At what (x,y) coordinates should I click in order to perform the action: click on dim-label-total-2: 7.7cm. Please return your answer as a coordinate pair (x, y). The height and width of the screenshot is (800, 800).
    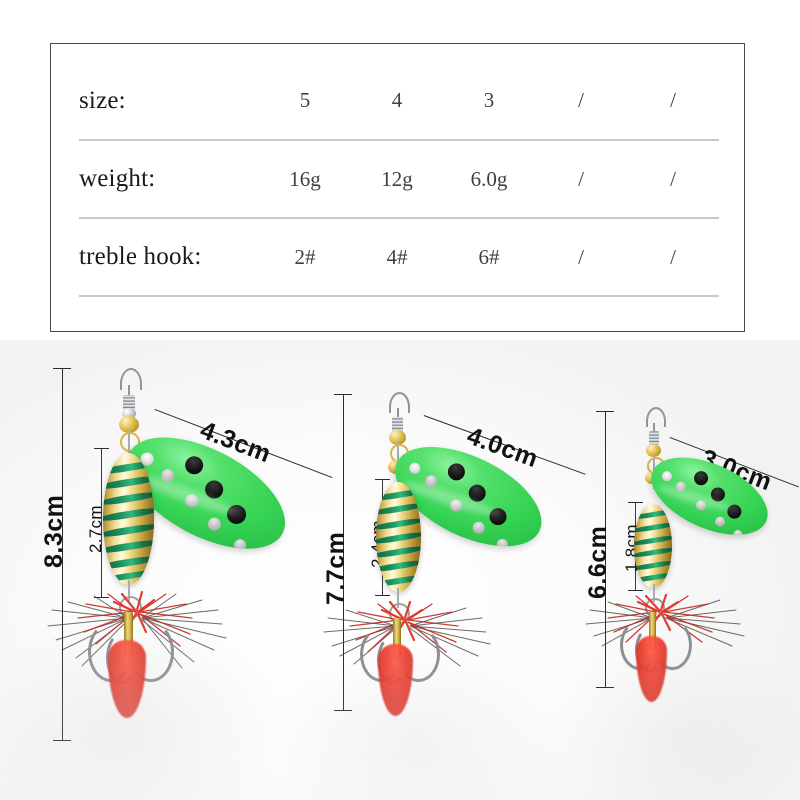
    Looking at the image, I should click on (336, 568).